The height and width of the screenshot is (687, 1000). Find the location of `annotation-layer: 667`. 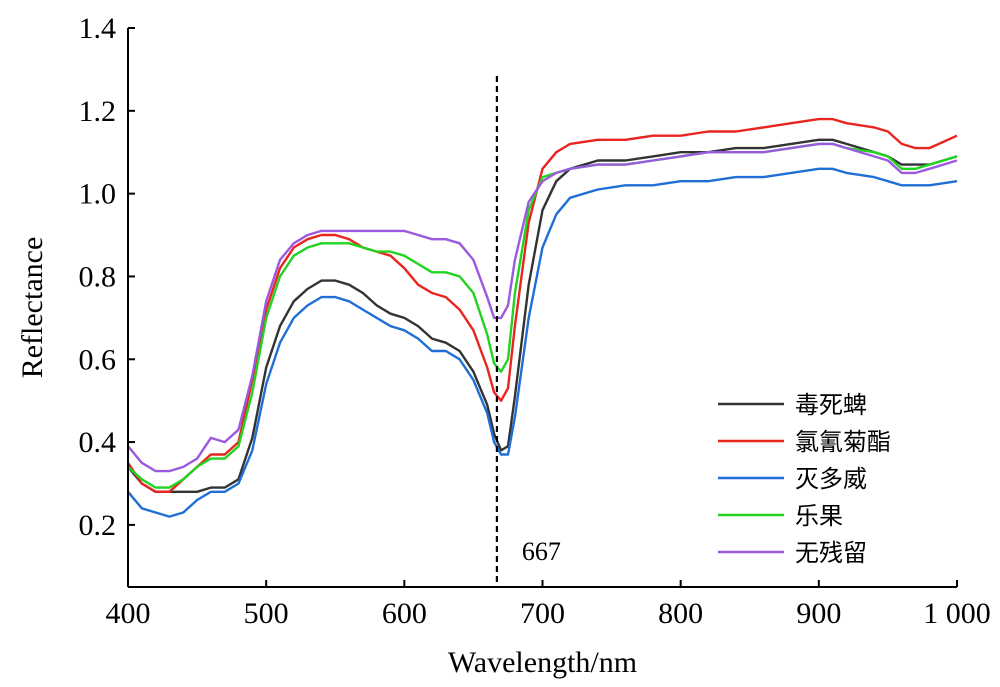

annotation-layer: 667 is located at coordinates (528, 331).